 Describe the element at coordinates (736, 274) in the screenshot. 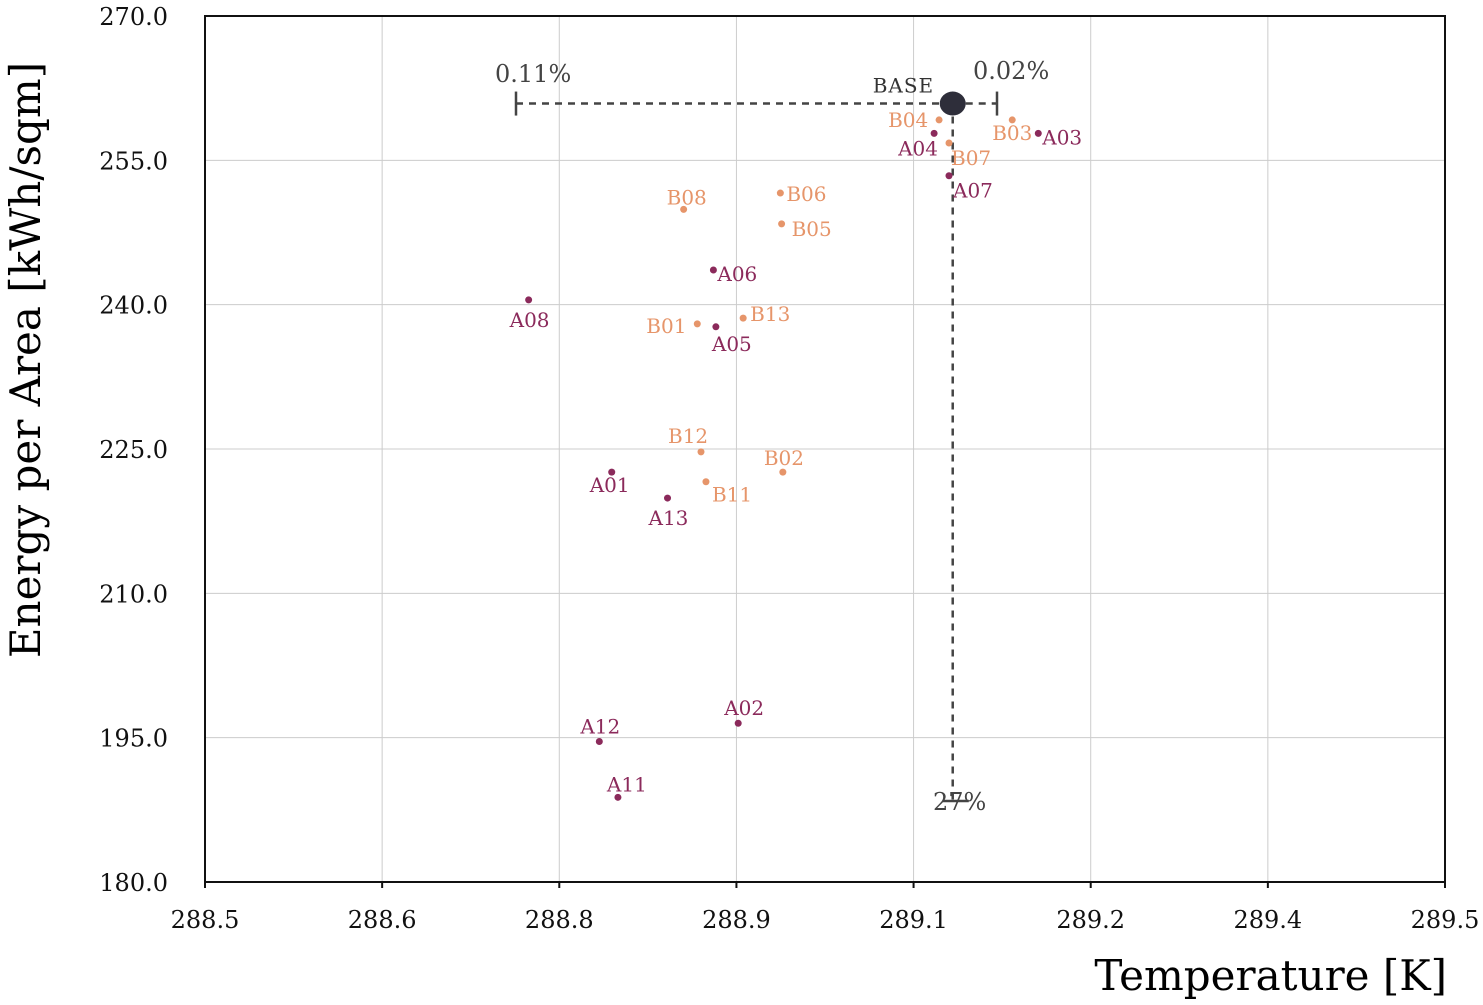

I see `point-label-a06: A06` at that location.